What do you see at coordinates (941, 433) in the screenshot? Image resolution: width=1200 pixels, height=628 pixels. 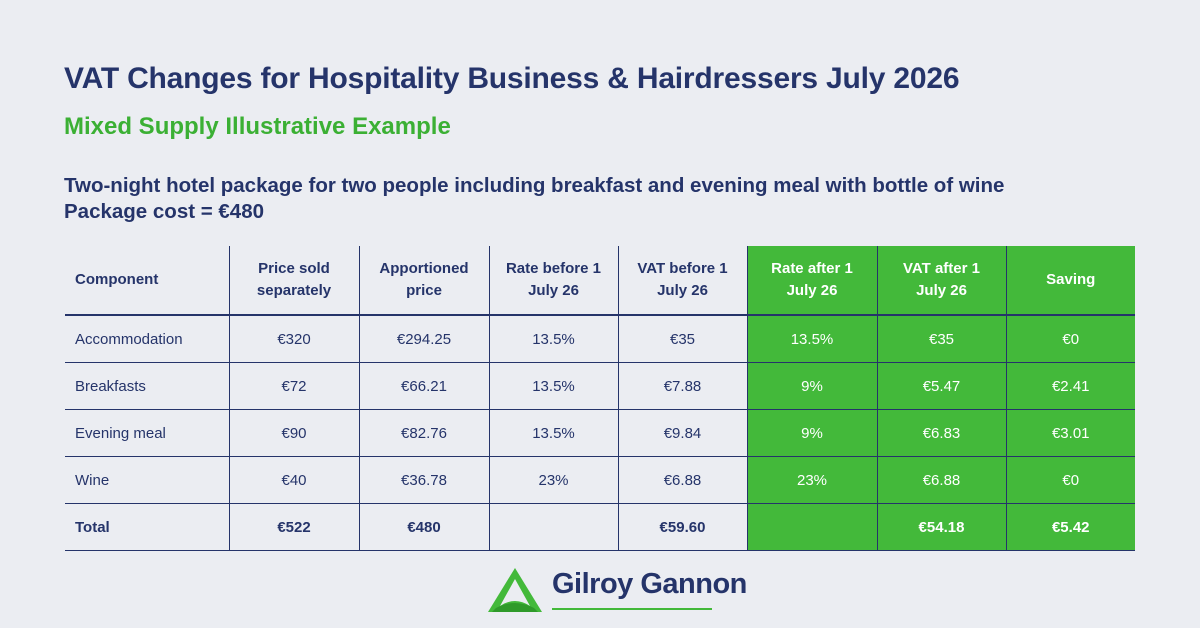 I see `cell-vat-after: €6.83` at bounding box center [941, 433].